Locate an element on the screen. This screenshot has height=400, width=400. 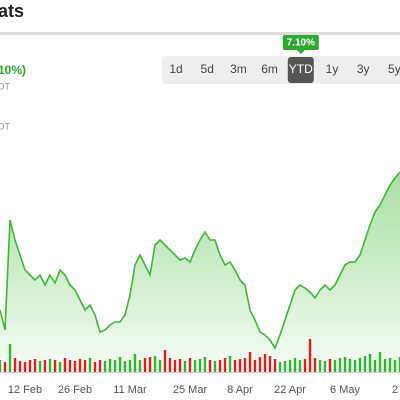
range-button: 5y is located at coordinates (394, 69).